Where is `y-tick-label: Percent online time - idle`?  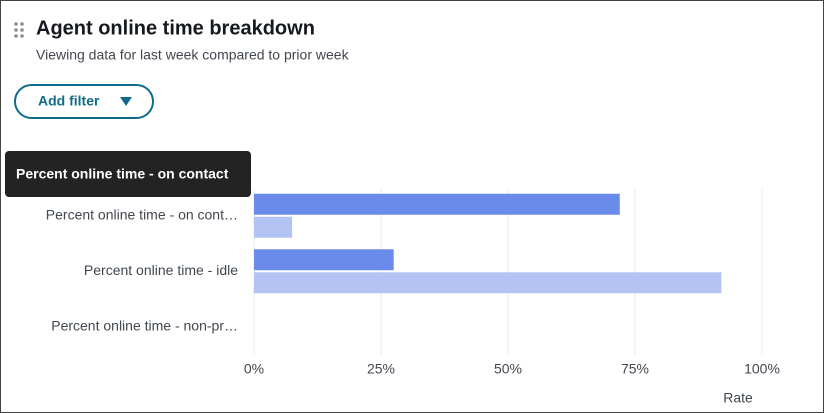
y-tick-label: Percent online time - idle is located at coordinates (161, 270).